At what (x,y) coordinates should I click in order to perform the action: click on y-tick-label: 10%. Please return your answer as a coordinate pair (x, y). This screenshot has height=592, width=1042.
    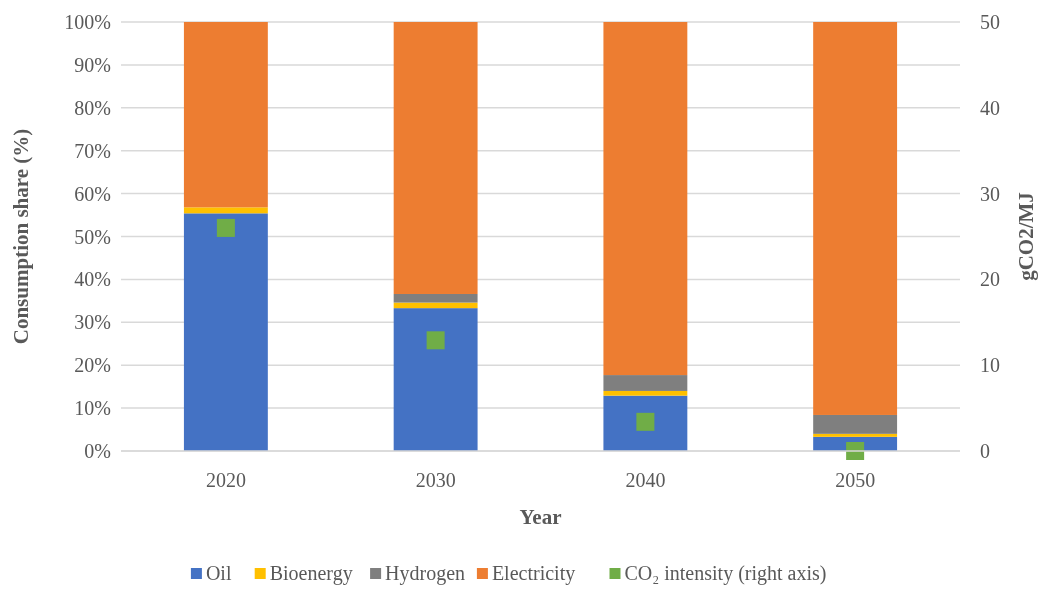
    Looking at the image, I should click on (92, 408).